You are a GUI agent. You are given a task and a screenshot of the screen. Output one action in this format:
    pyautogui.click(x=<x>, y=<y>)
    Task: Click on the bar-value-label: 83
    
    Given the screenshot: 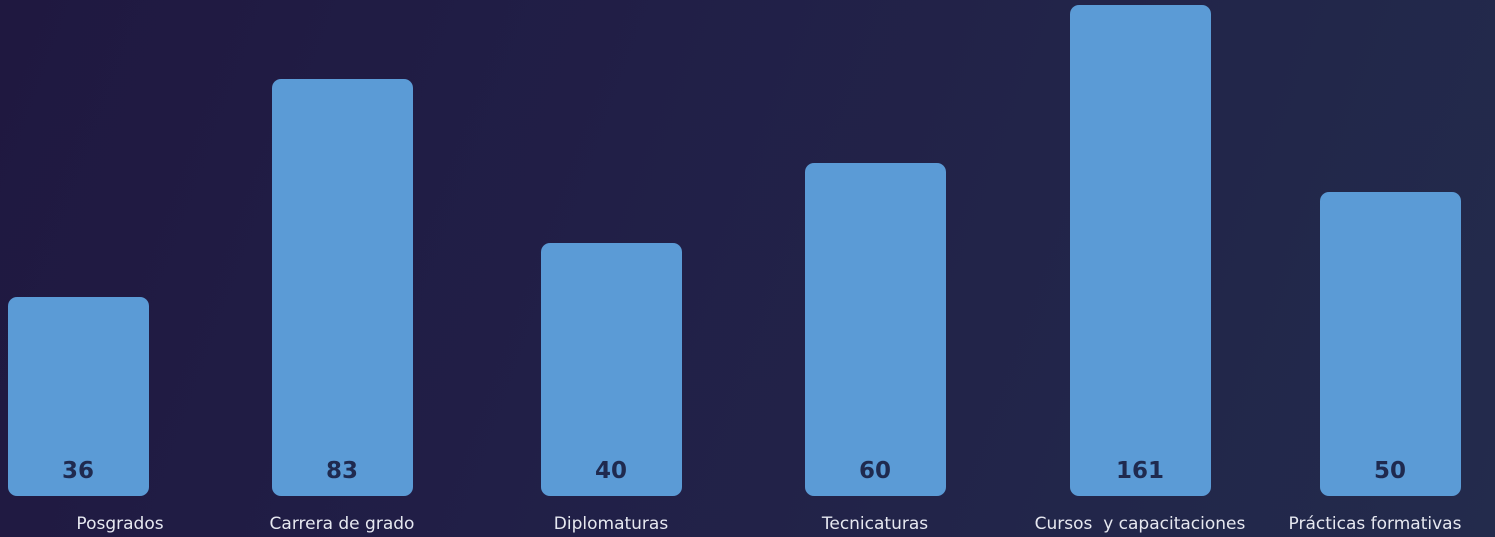 What is the action you would take?
    pyautogui.click(x=341, y=470)
    